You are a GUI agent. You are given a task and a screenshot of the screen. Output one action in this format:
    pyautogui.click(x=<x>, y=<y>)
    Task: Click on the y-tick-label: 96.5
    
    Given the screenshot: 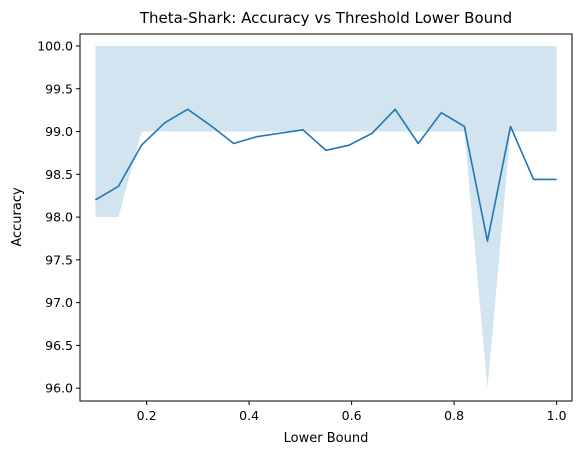 What is the action you would take?
    pyautogui.click(x=59, y=345)
    